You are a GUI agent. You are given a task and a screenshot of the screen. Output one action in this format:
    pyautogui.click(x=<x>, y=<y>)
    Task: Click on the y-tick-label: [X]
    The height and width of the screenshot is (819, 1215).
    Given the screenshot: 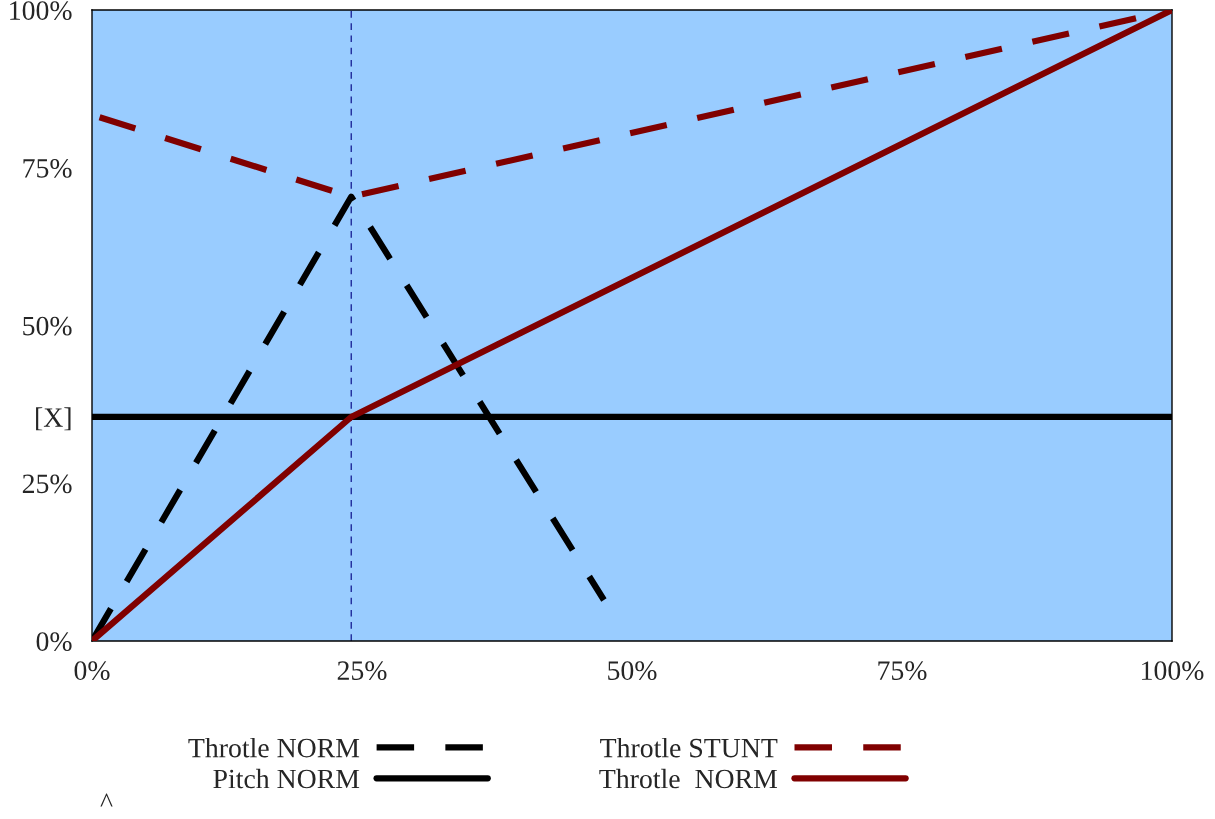 What is the action you would take?
    pyautogui.click(x=53, y=419)
    